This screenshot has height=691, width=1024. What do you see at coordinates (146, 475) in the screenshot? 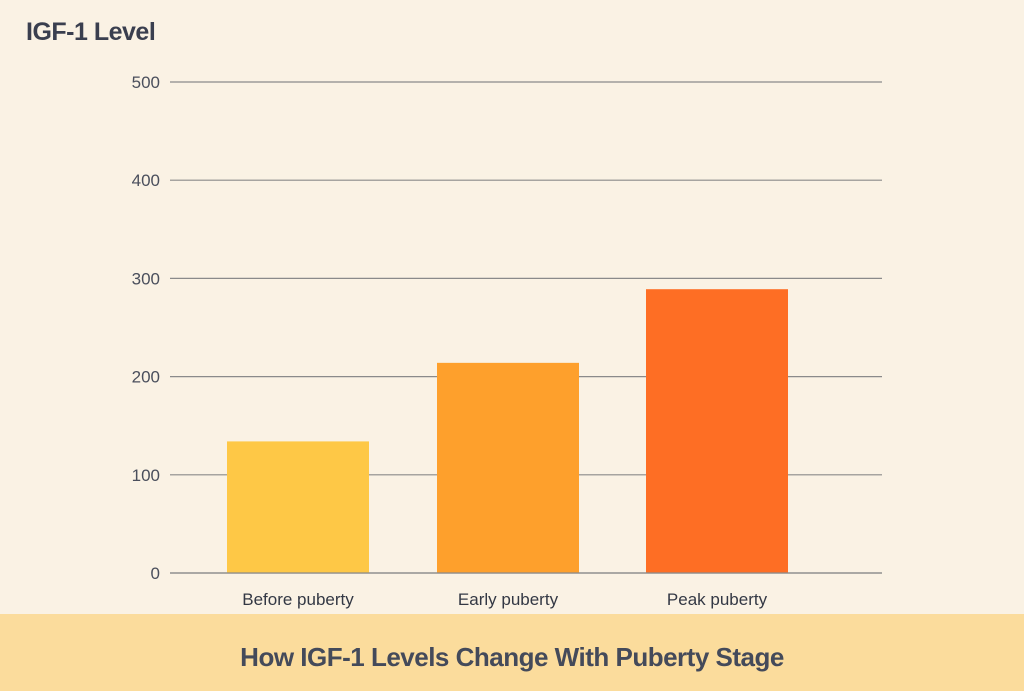
I see `y-tick-label: 100` at bounding box center [146, 475].